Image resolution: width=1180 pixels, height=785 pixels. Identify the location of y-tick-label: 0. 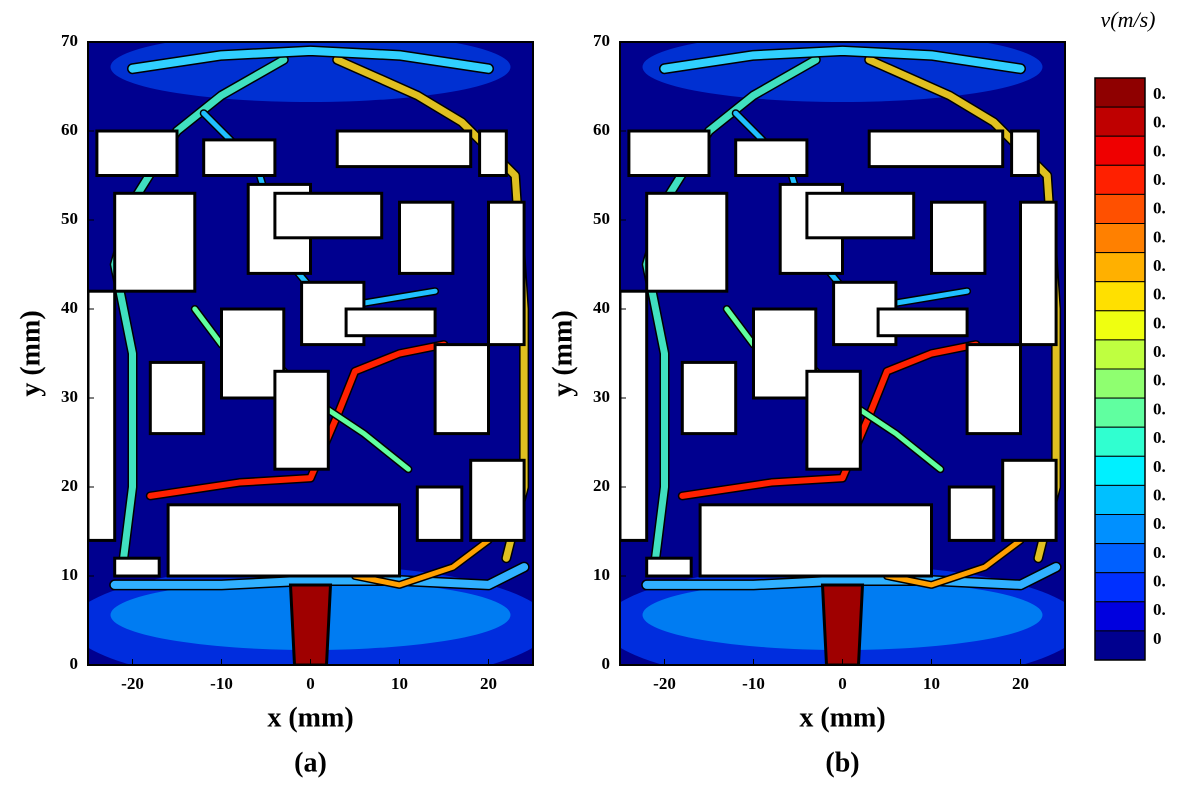
(74, 663).